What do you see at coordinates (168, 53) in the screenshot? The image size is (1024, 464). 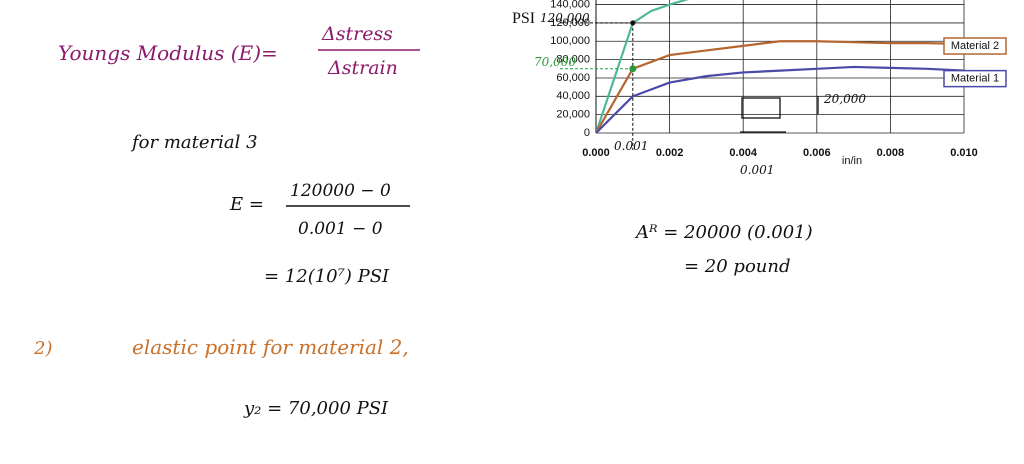 I see `youngs-label: Youngs Modulus (E)=` at bounding box center [168, 53].